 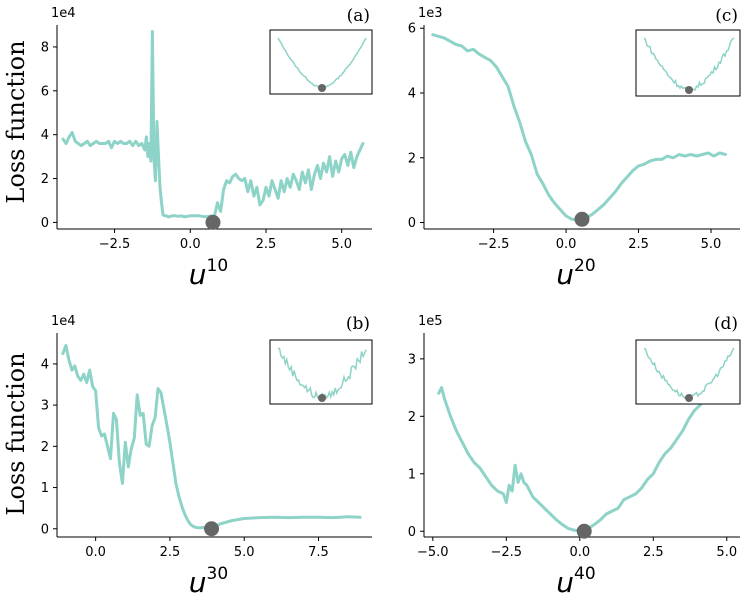 What do you see at coordinates (572, 459) in the screenshot?
I see `series-line-d` at bounding box center [572, 459].